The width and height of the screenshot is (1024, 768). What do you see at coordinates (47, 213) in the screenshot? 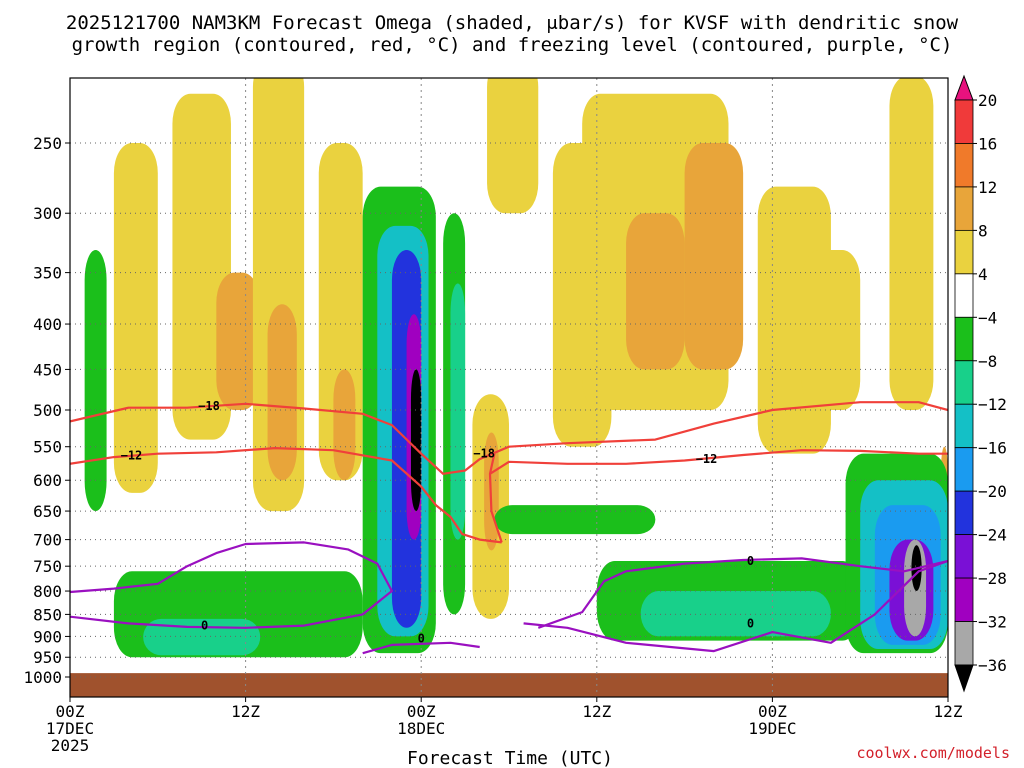
I see `y-tick-label: 300` at bounding box center [47, 213].